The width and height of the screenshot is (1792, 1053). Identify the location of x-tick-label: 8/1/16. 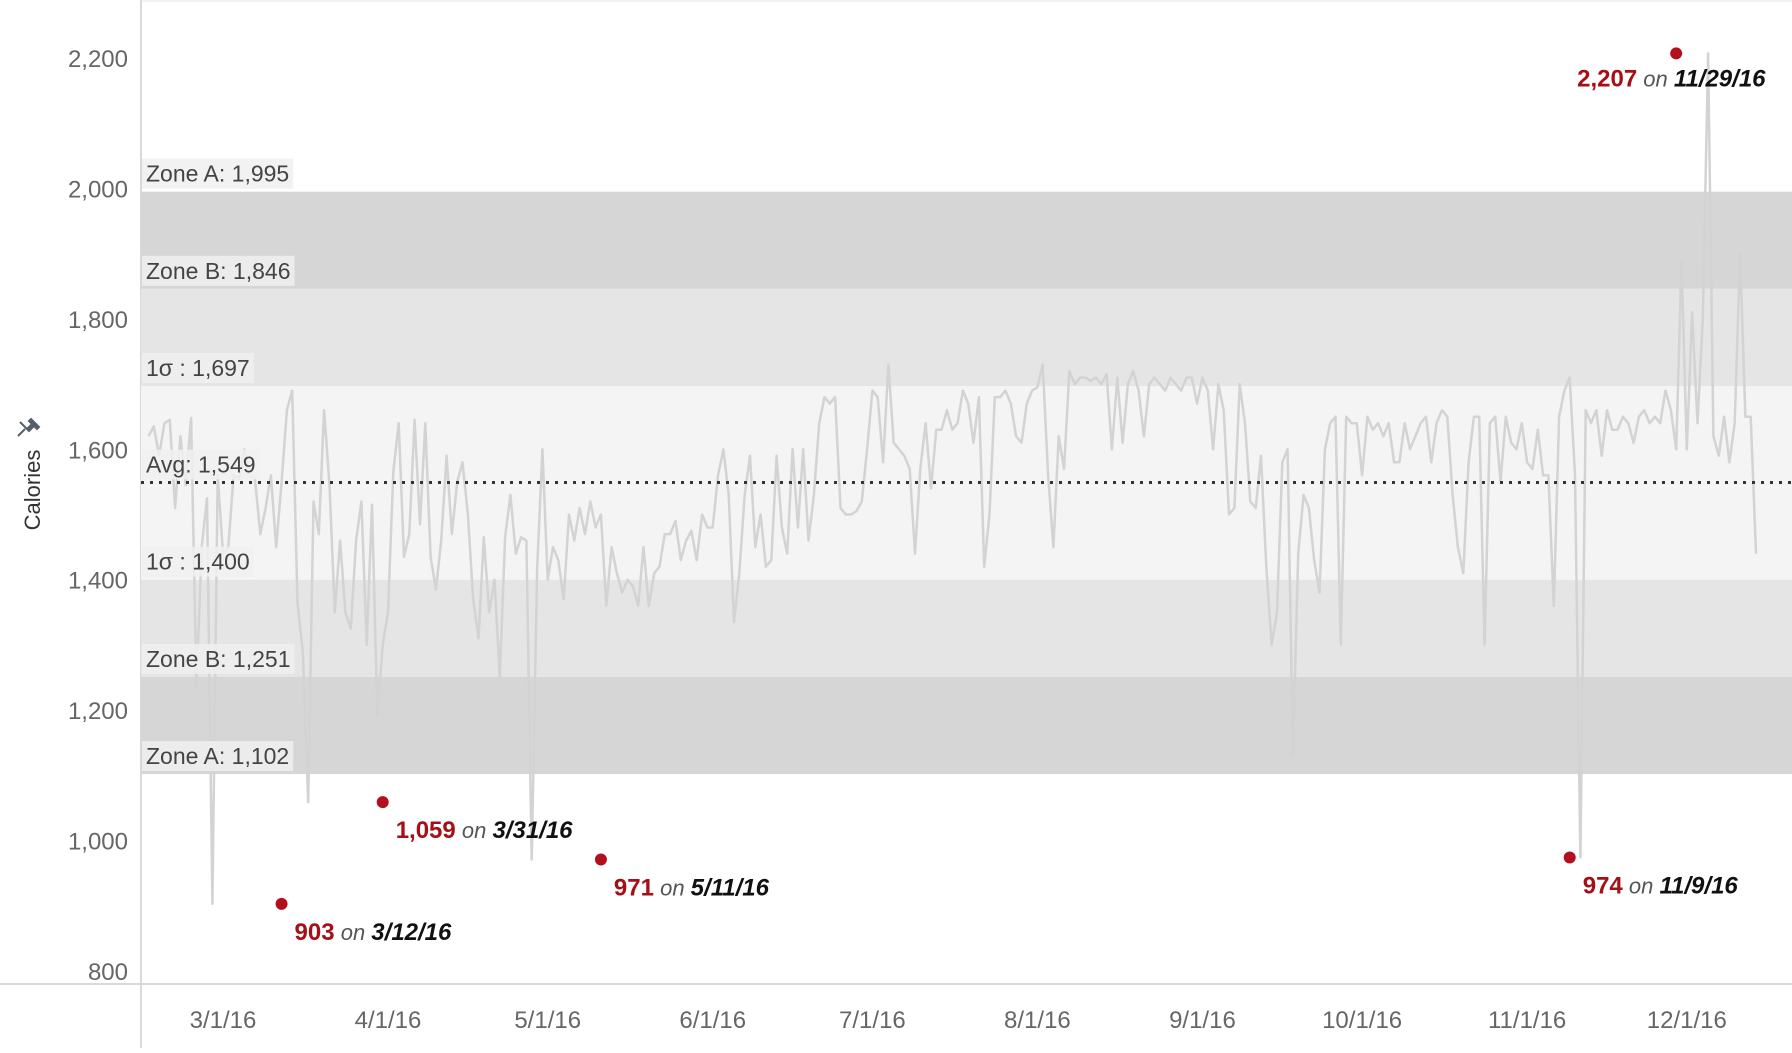
(1037, 1020).